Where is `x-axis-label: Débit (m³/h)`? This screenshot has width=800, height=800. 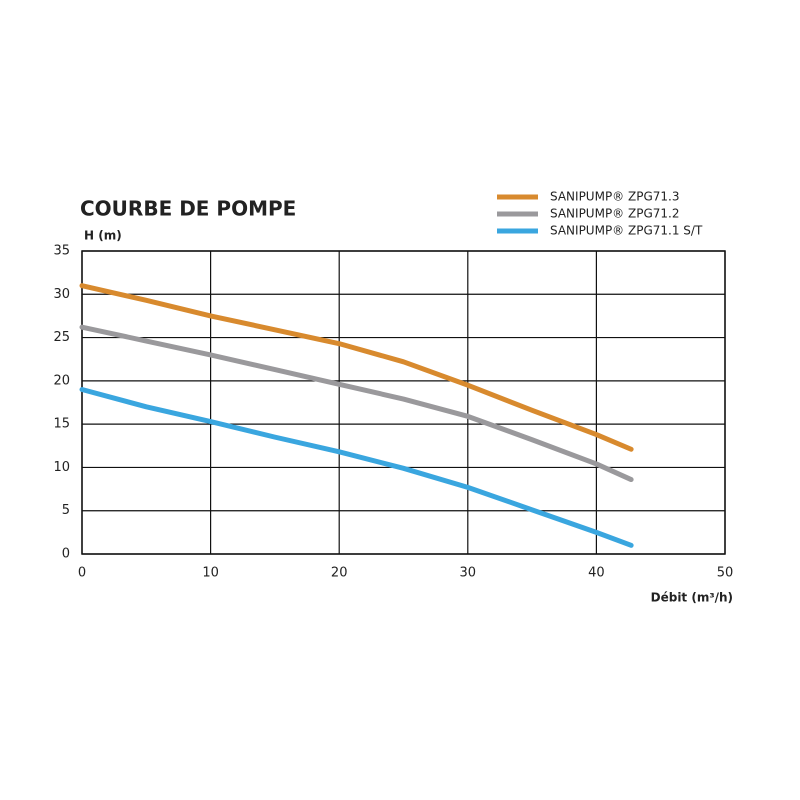
x-axis-label: Débit (m³/h) is located at coordinates (692, 598).